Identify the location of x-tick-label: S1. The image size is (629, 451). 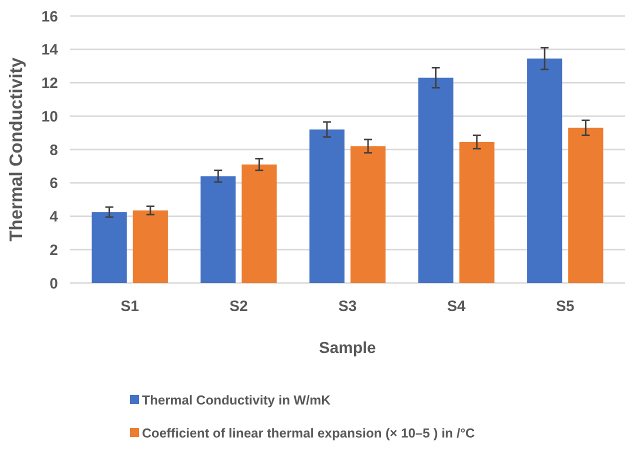
(130, 306).